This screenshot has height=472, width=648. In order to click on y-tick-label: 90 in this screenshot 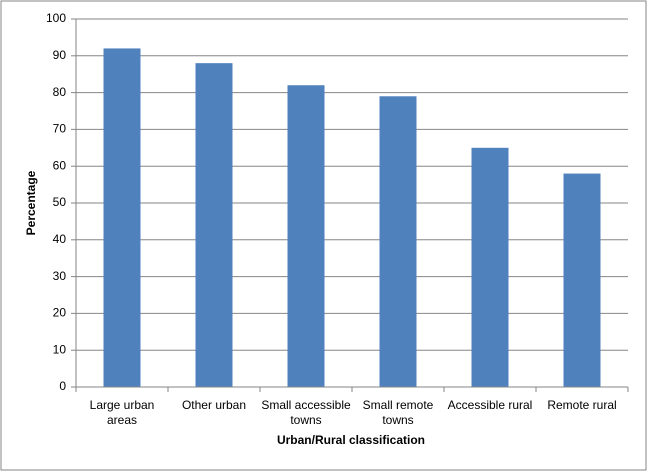, I will do `click(60, 55)`.